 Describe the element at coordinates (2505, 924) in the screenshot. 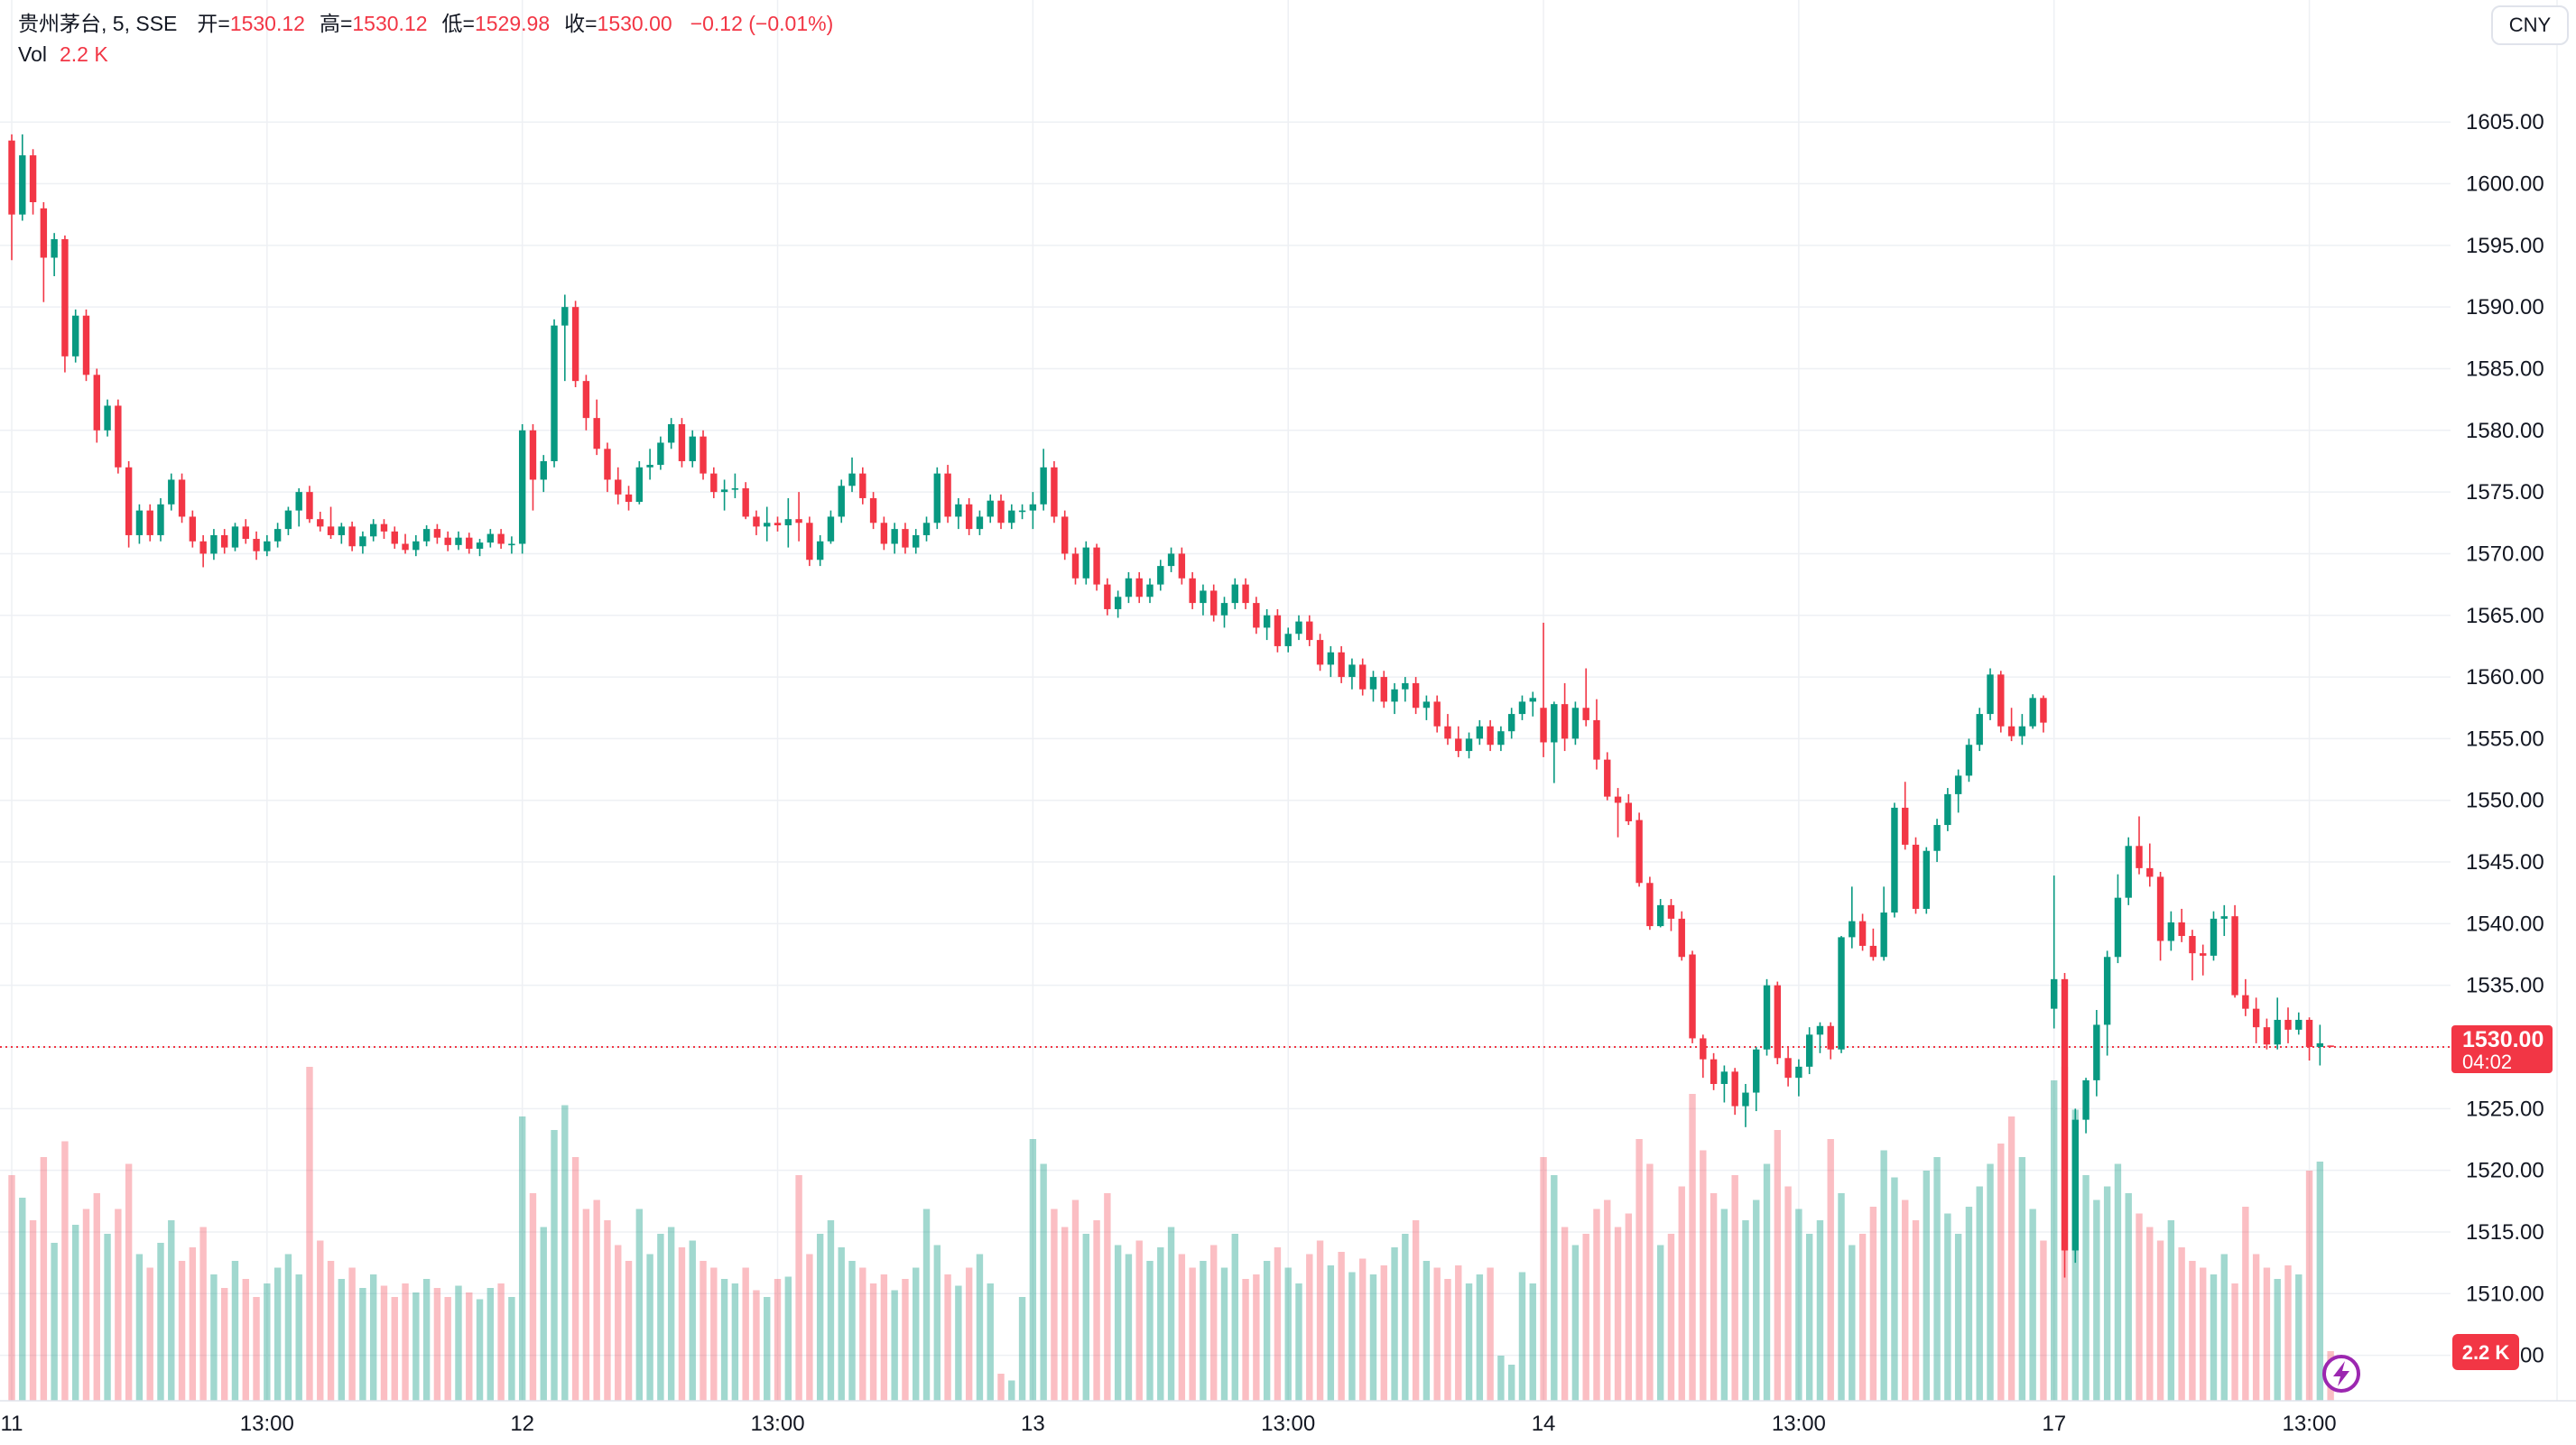

I see `svg-text: 1540.00` at that location.